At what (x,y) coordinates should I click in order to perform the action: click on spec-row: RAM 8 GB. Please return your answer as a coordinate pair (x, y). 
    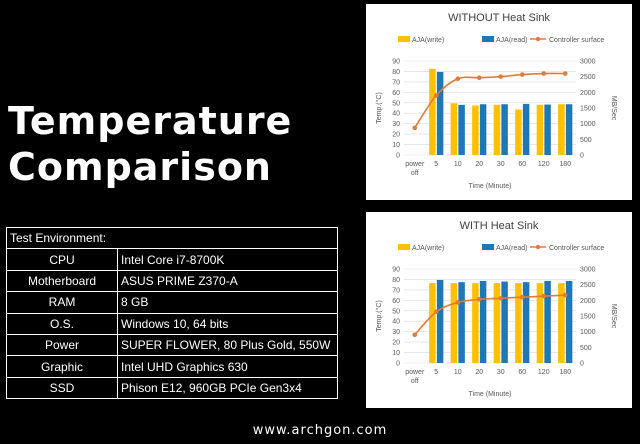
    Looking at the image, I should click on (172, 302).